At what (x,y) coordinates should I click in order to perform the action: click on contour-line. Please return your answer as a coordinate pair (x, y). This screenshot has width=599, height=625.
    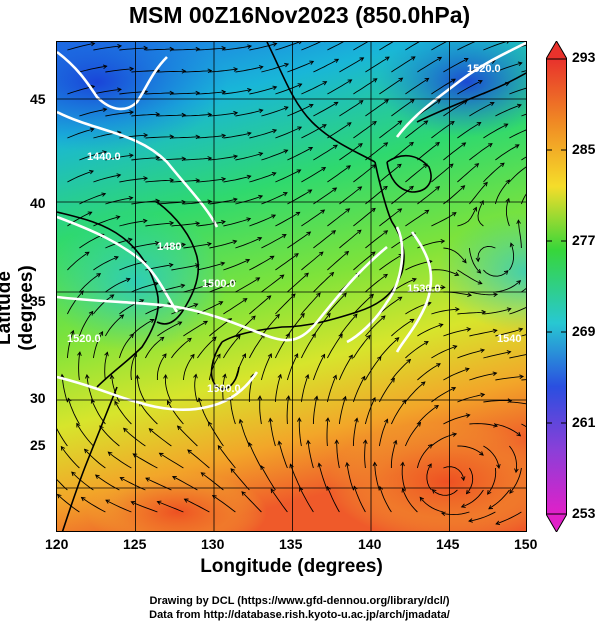
    Looking at the image, I should click on (222, 294).